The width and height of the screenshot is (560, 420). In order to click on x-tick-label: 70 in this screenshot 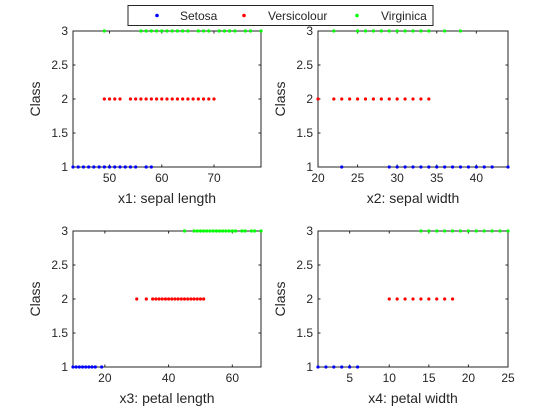, I will do `click(214, 178)`.